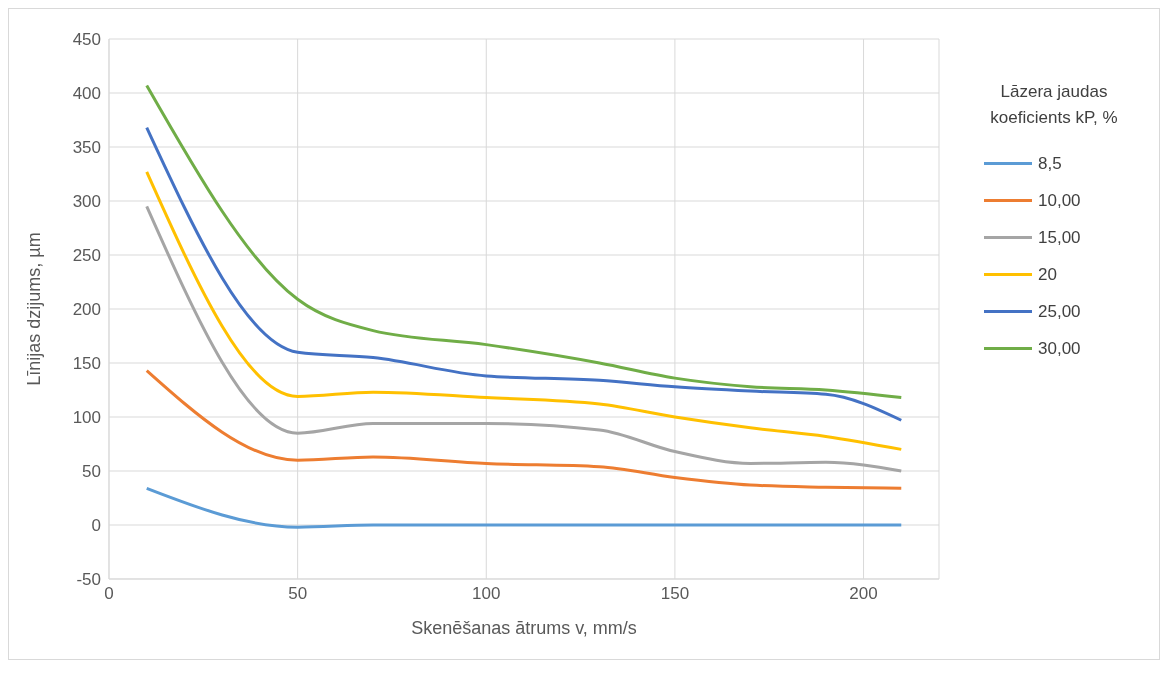 The image size is (1162, 675). Describe the element at coordinates (109, 594) in the screenshot. I see `x-tick-label: 0` at that location.